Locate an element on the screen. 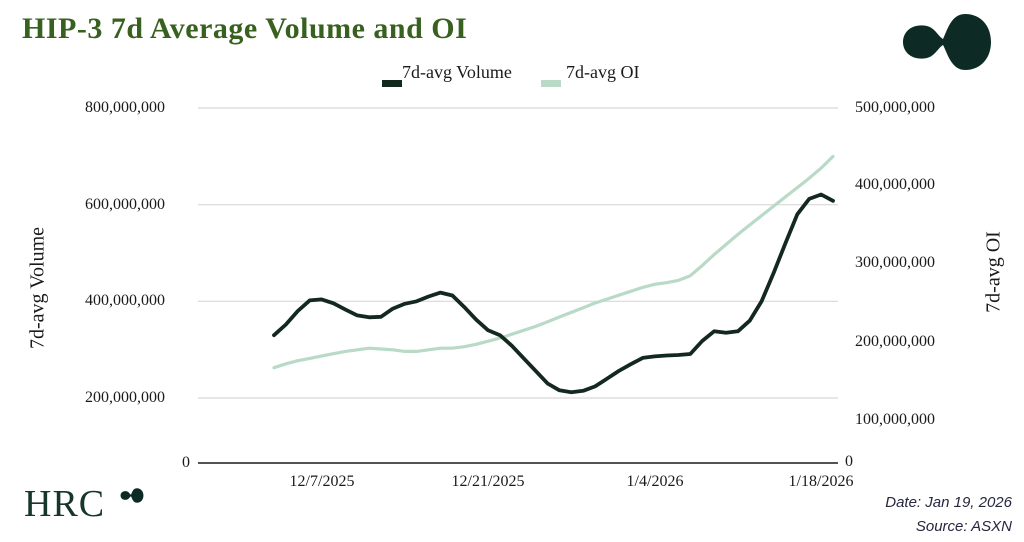 The image size is (1024, 542). legend-swatch-volume is located at coordinates (392, 83).